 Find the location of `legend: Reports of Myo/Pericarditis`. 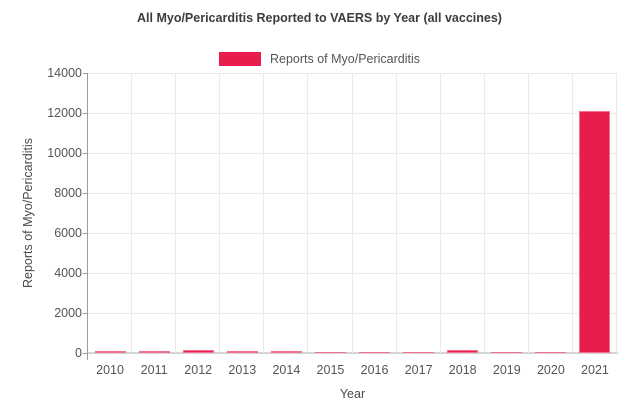

legend: Reports of Myo/Pericarditis is located at coordinates (319, 59).